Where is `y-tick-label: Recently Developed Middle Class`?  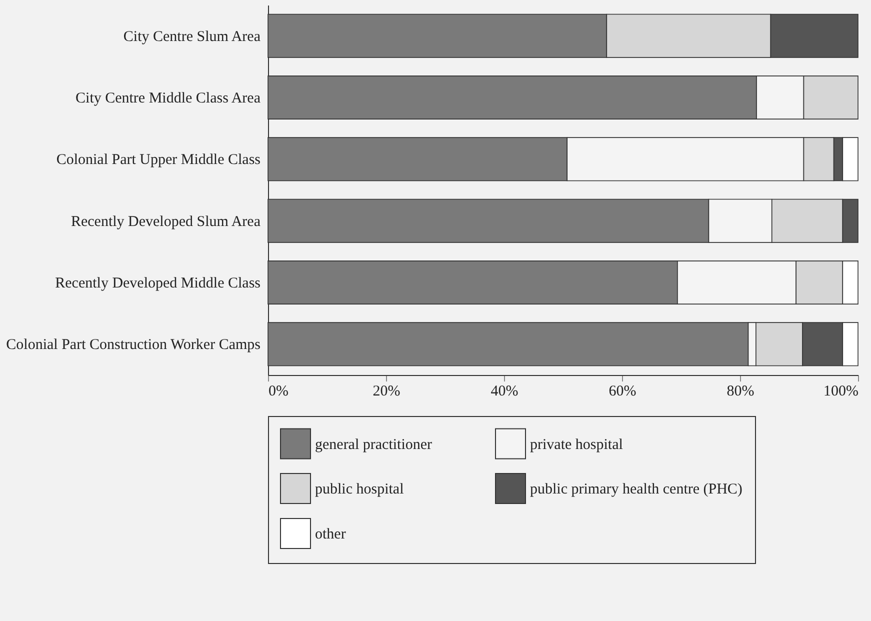 y-tick-label: Recently Developed Middle Class is located at coordinates (158, 284).